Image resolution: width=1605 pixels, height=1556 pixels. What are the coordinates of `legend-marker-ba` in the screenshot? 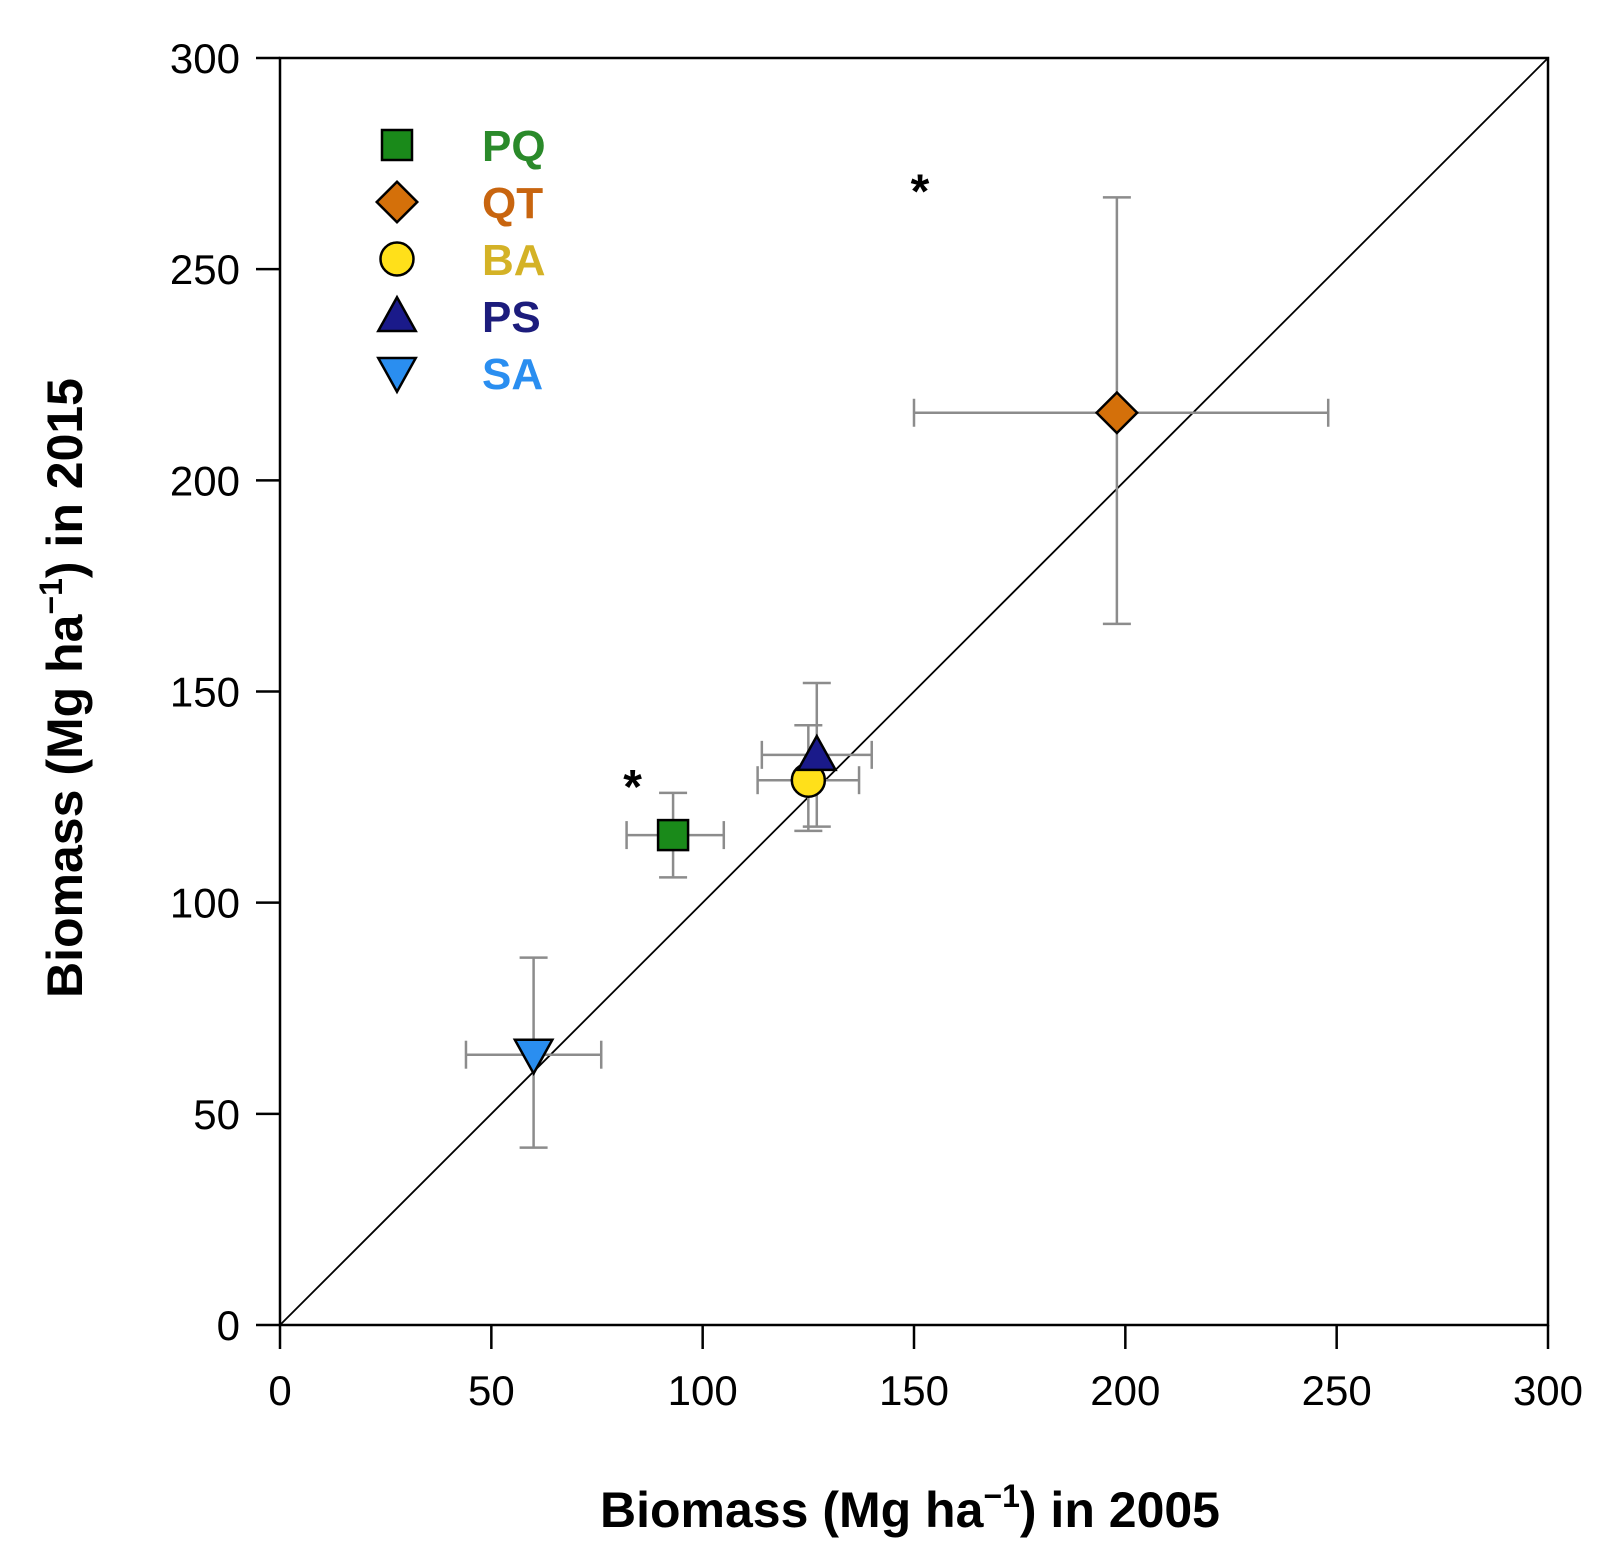 It's located at (397, 259).